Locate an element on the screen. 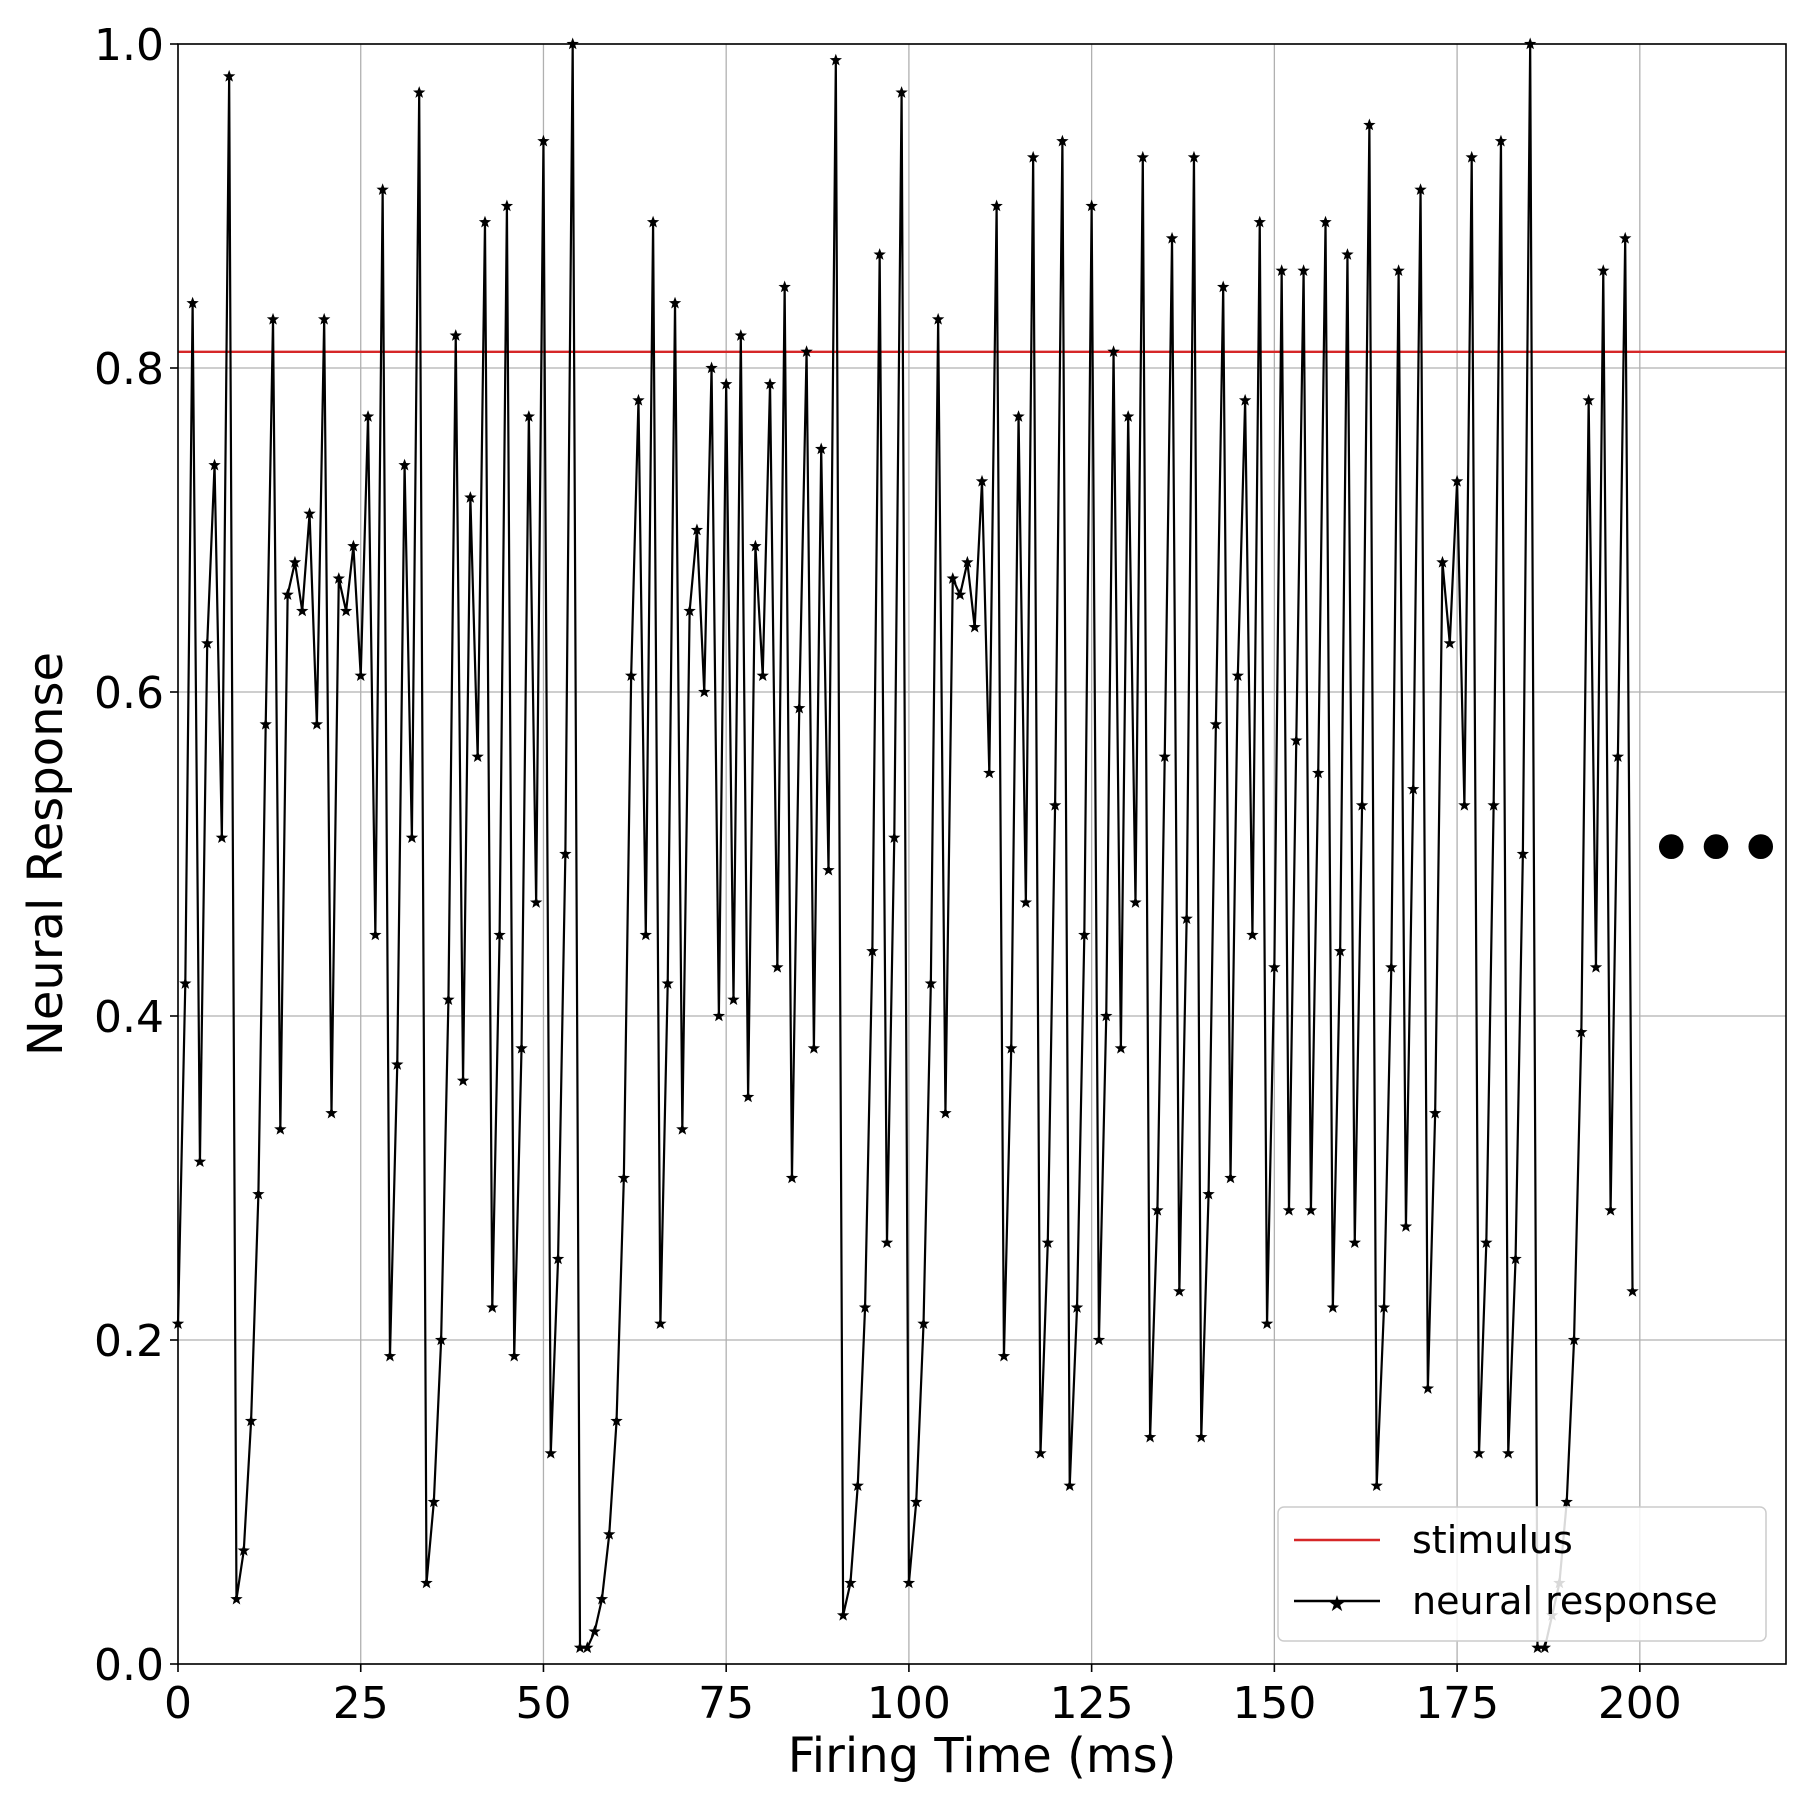 The width and height of the screenshot is (1800, 1800). legend-box is located at coordinates (1522, 1574).